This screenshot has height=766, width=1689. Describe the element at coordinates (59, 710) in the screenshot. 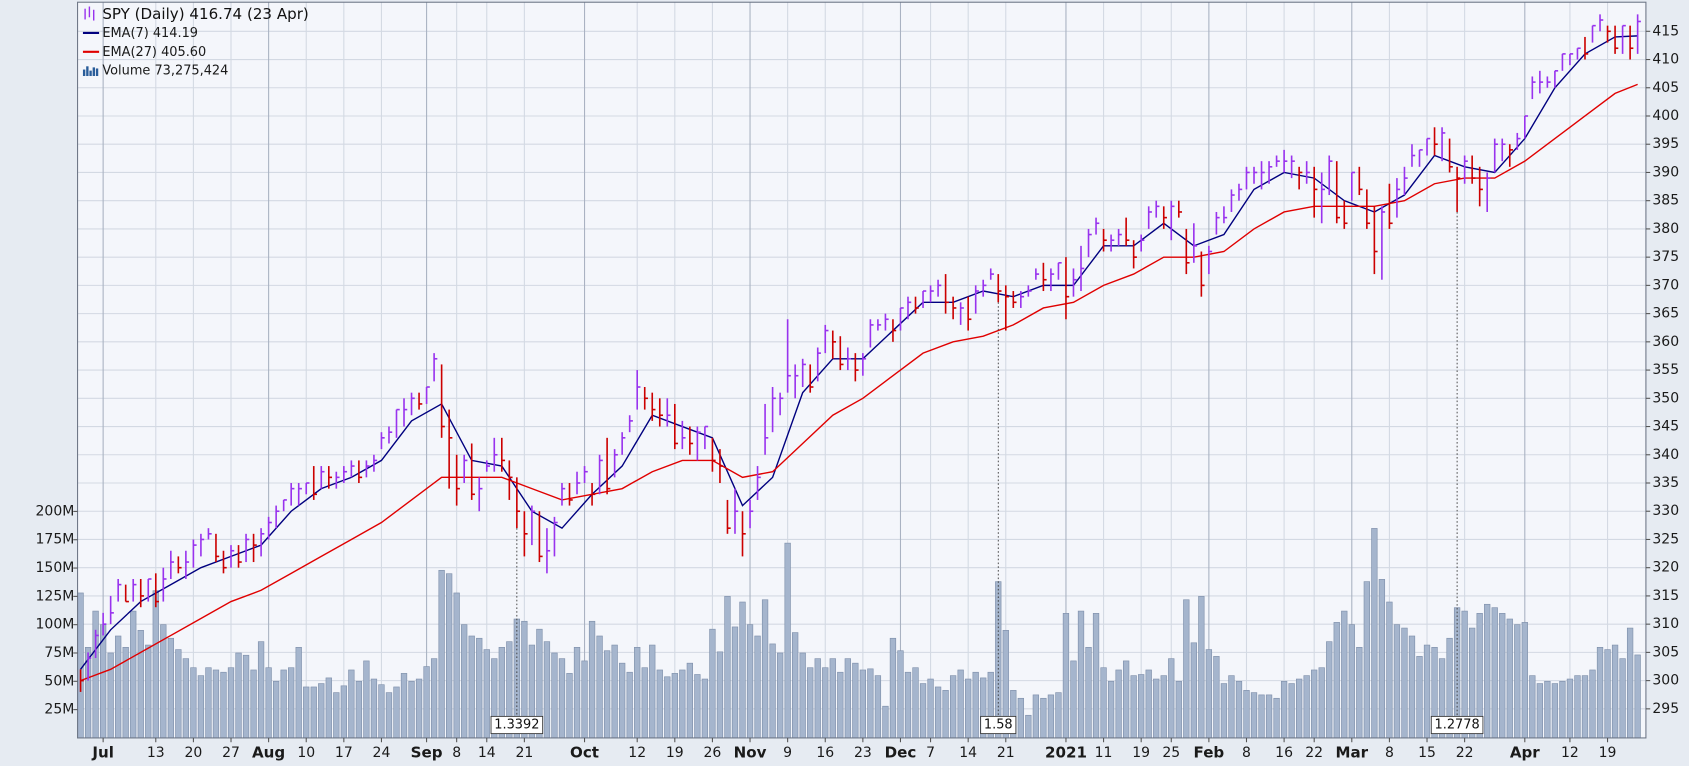

I see `y2-tick-label: 25M` at that location.